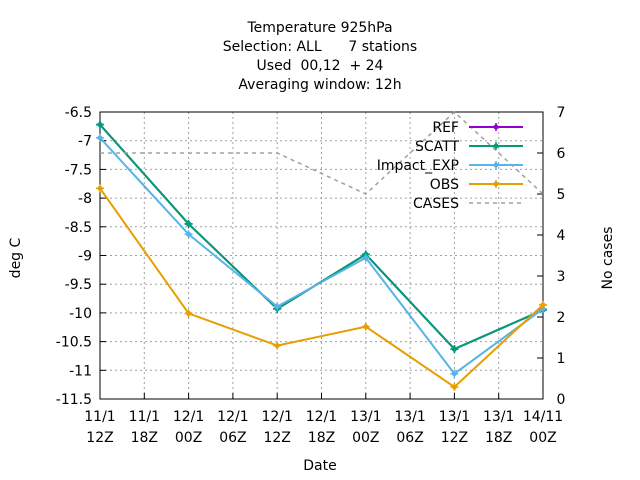  I want to click on title-line-2: Selection: ALL 7 stations, so click(320, 47).